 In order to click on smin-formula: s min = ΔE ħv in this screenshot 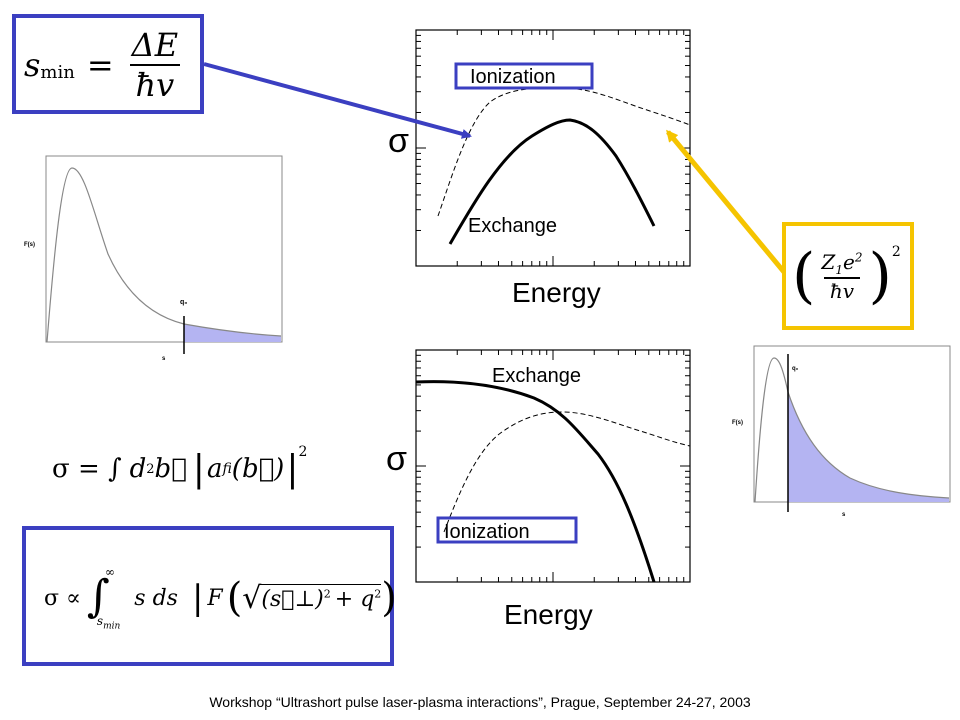, I will do `click(104, 65)`.